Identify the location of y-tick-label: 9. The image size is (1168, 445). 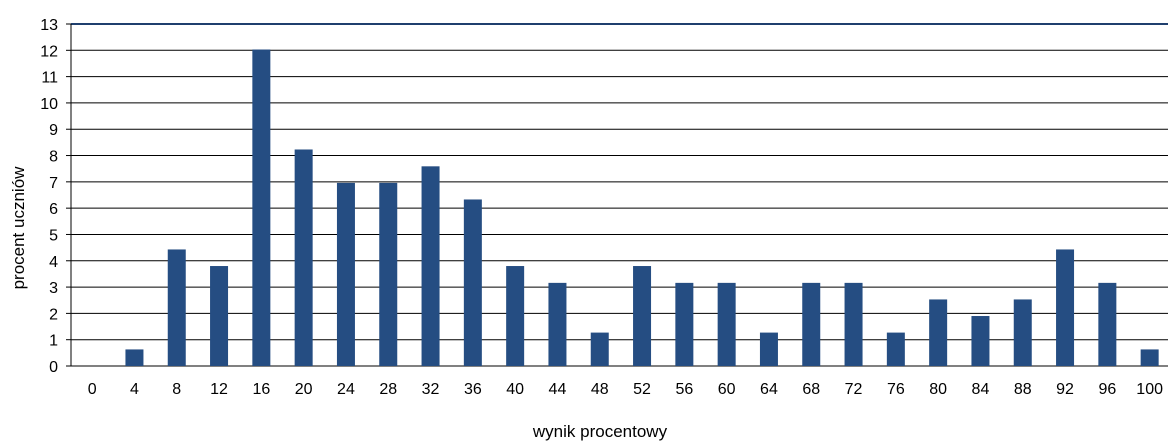
(53, 130).